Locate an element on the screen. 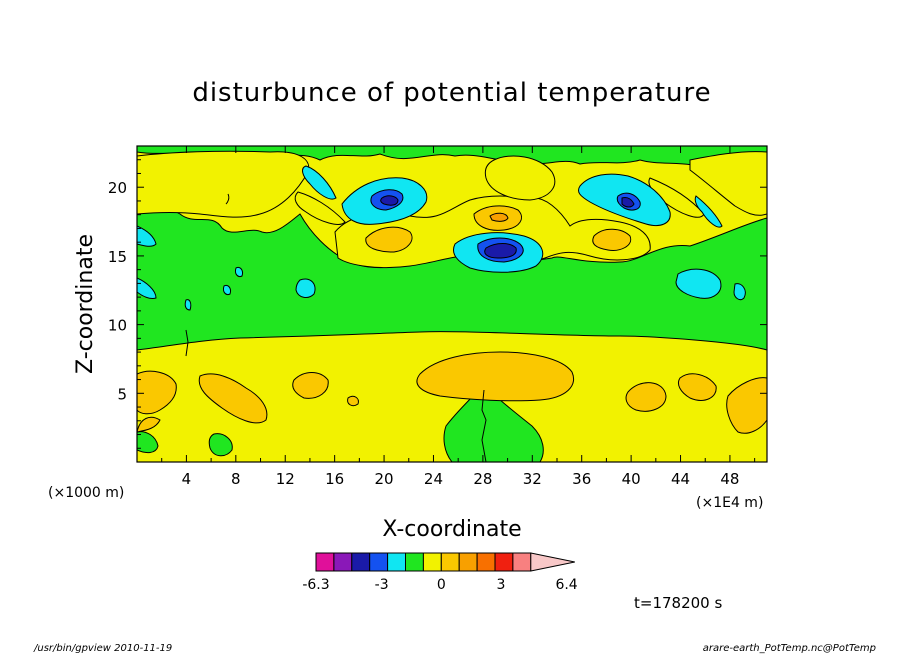 This screenshot has width=904, height=654. field-orange-l8 is located at coordinates (746, 405).